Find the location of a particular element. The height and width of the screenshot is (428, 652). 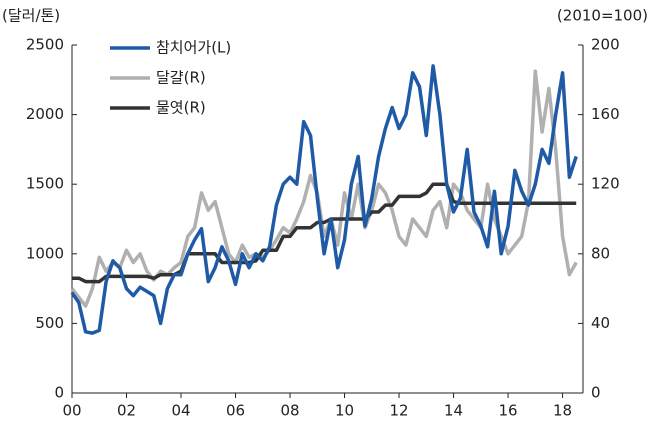

y-tick-label: 1500 is located at coordinates (45, 184).